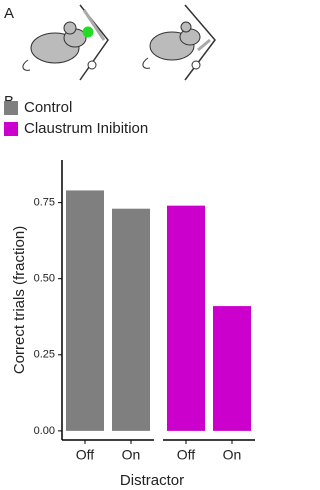  Describe the element at coordinates (86, 128) in the screenshot. I see `legend-label: Claustrum Inibition` at that location.